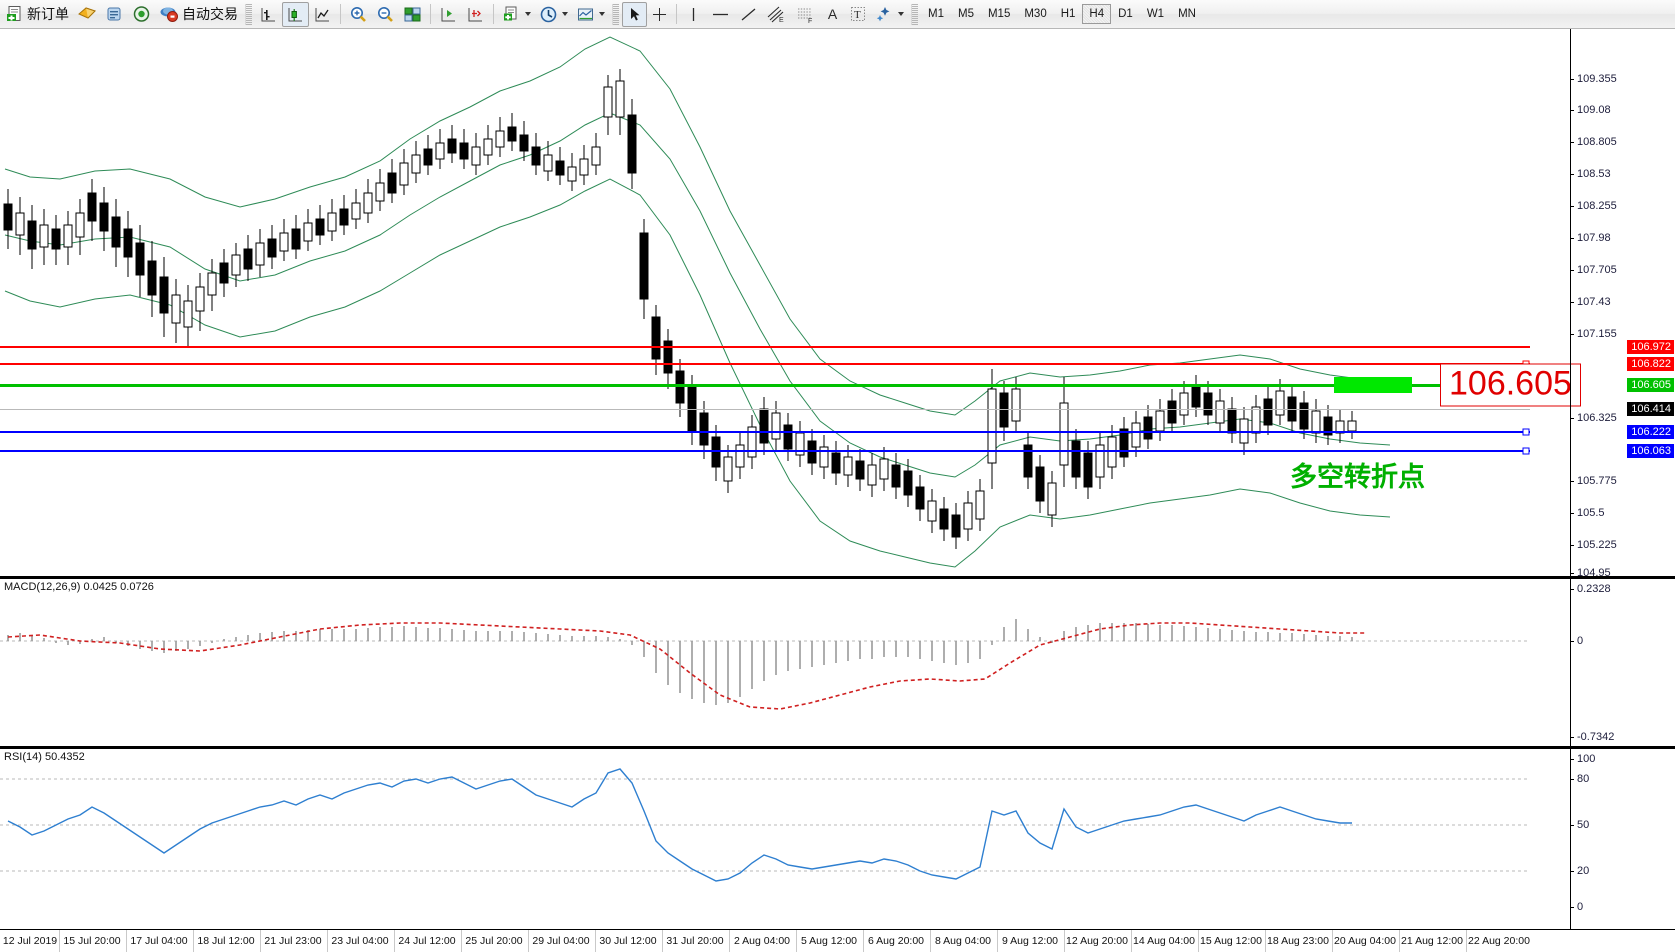 The image size is (1675, 952). I want to click on bar-chart-button, so click(268, 14).